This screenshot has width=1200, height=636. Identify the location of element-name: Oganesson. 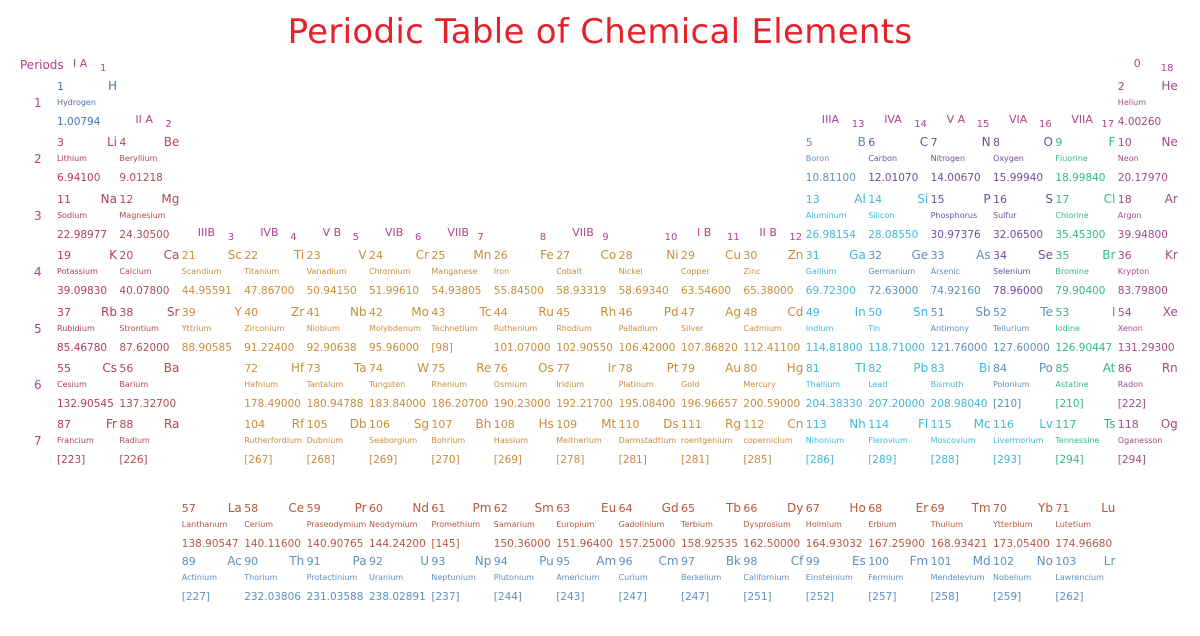
(1140, 441).